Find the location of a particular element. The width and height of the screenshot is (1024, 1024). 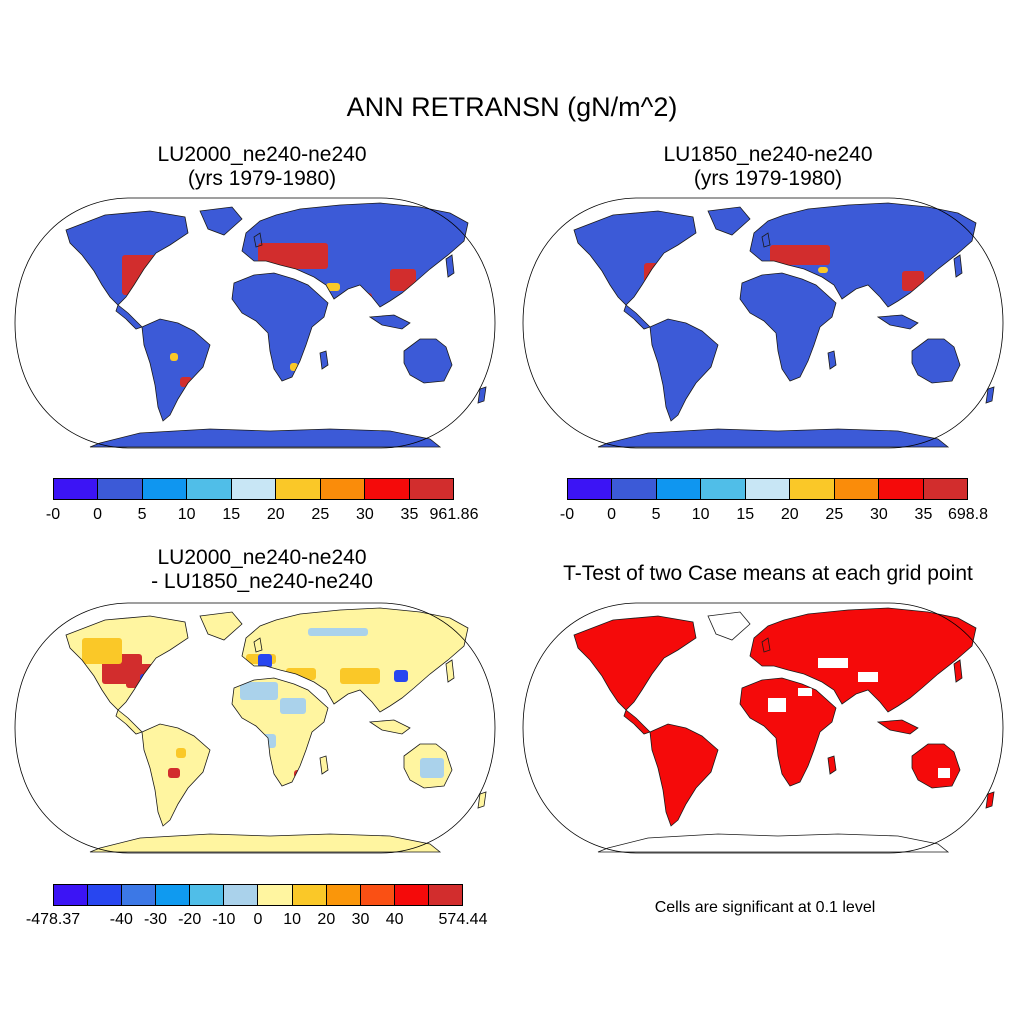

coastline-southAmerica is located at coordinates (176, 775).